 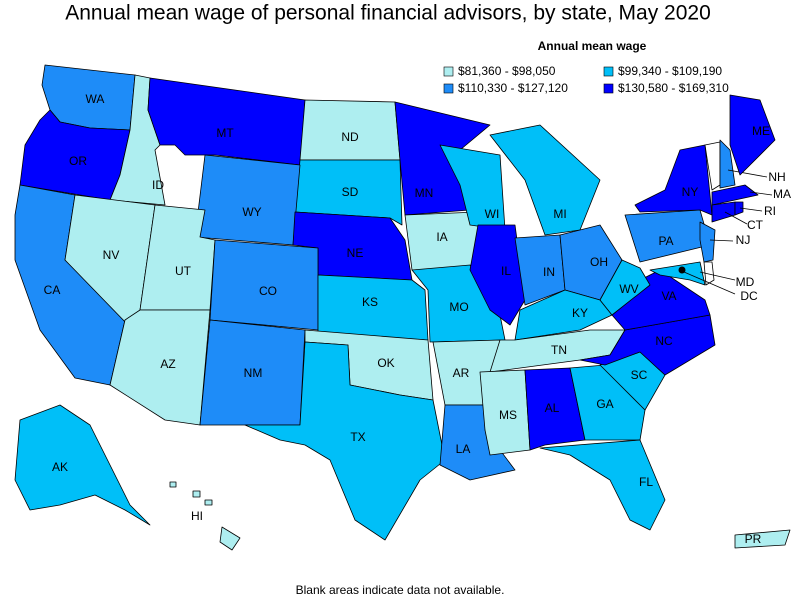 What do you see at coordinates (78, 161) in the screenshot?
I see `state-label: OR` at bounding box center [78, 161].